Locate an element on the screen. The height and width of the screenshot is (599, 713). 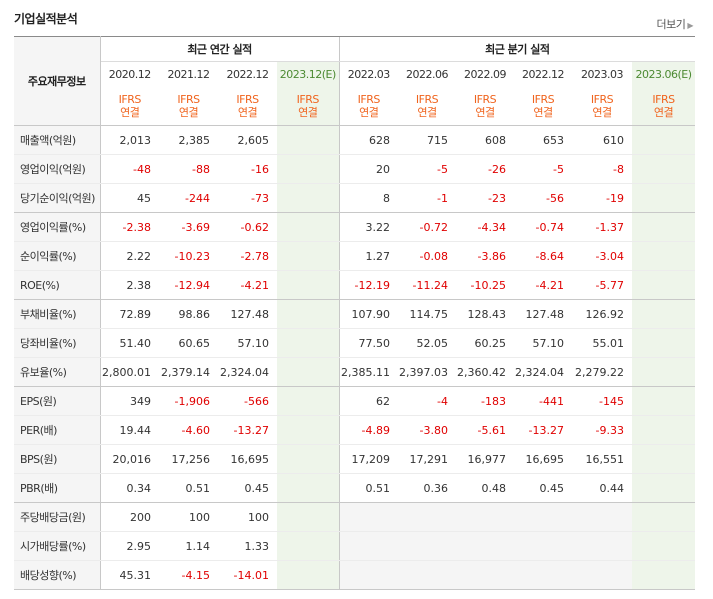
row-label: 배당성향(%) is located at coordinates (57, 575).